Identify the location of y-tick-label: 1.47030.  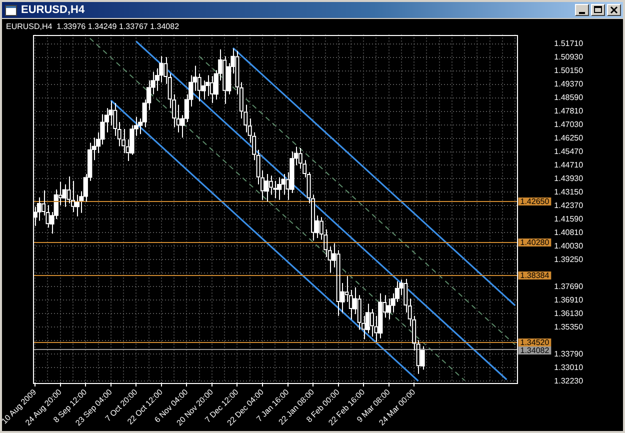
(569, 125).